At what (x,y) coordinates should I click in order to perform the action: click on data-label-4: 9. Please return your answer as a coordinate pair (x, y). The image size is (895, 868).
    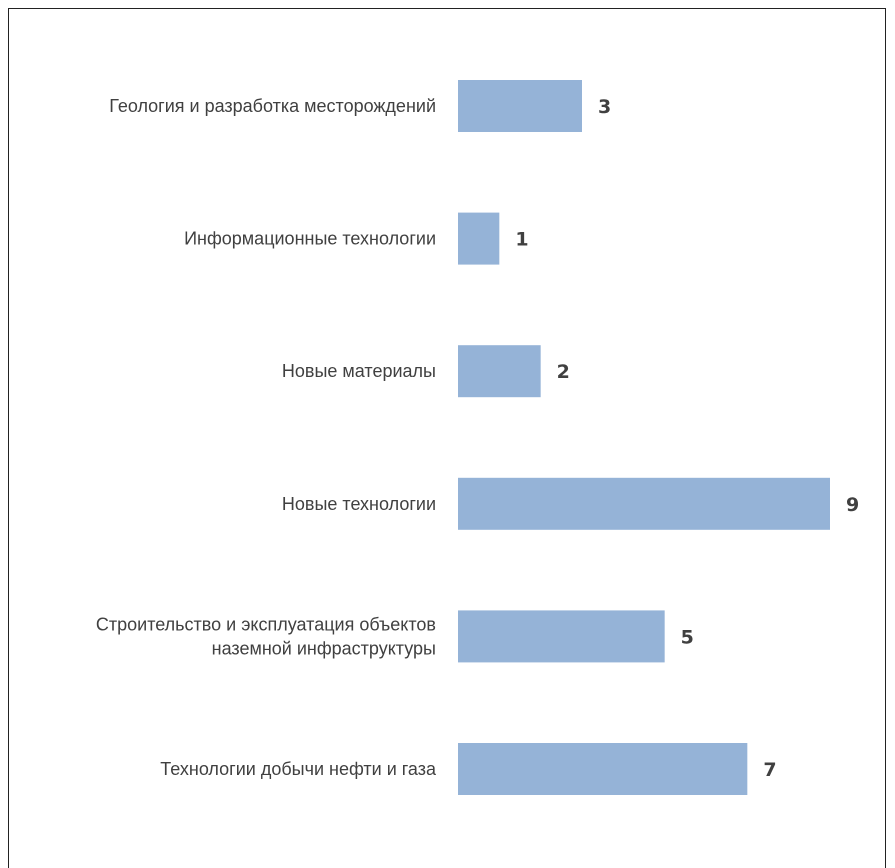
    Looking at the image, I should click on (852, 505).